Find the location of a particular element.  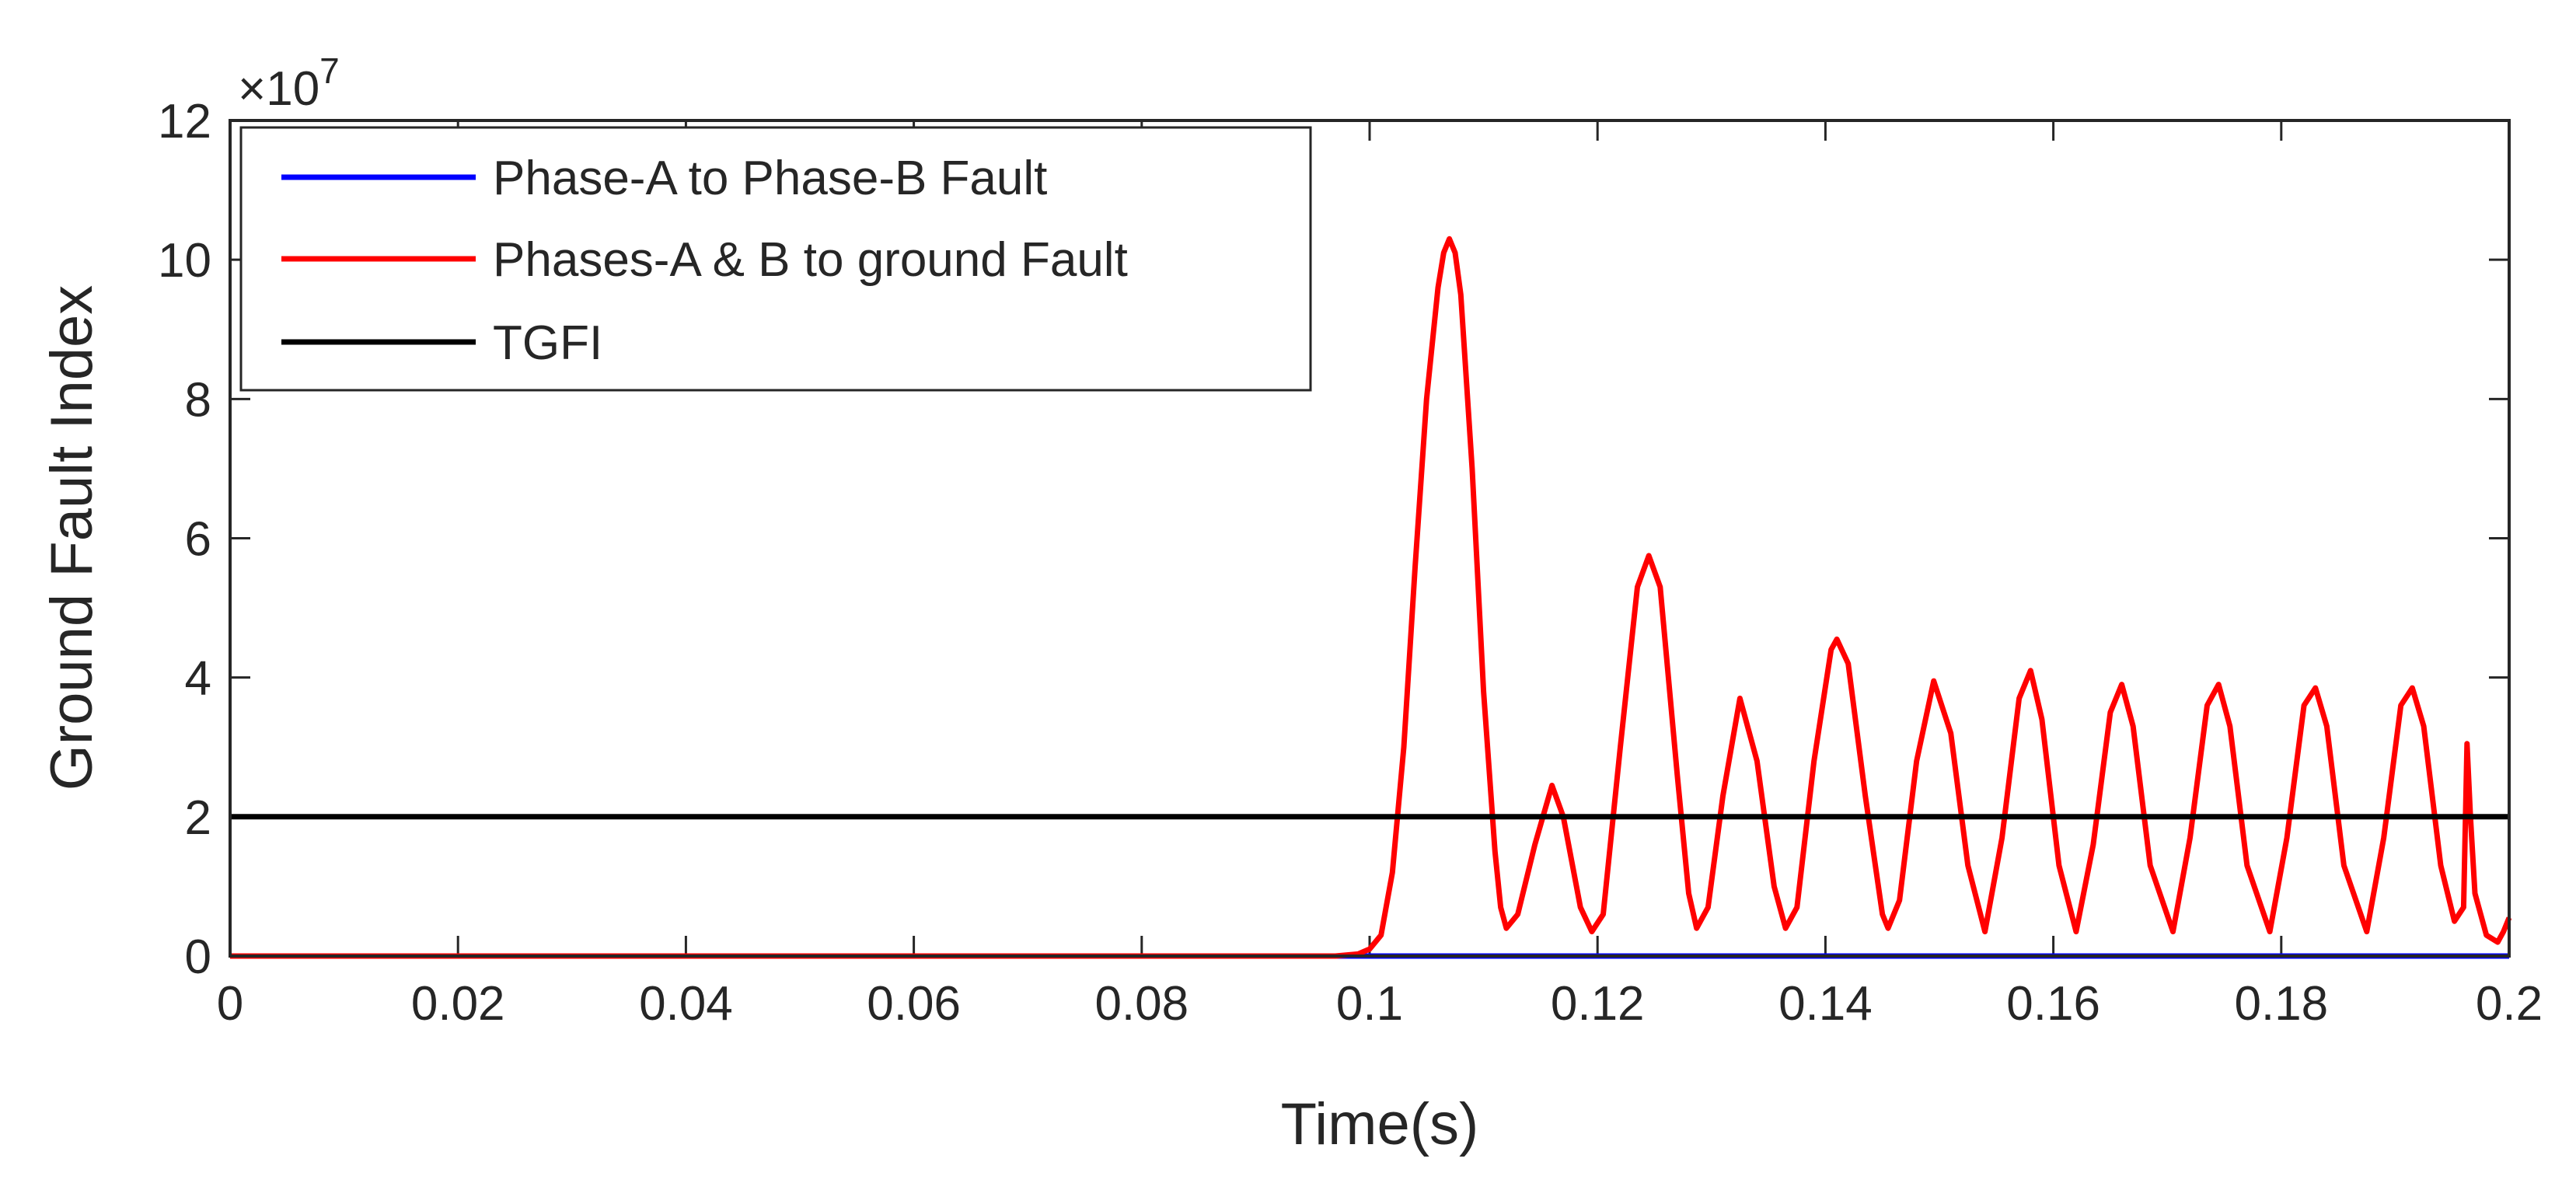

y-tick-label: 8 is located at coordinates (198, 400).